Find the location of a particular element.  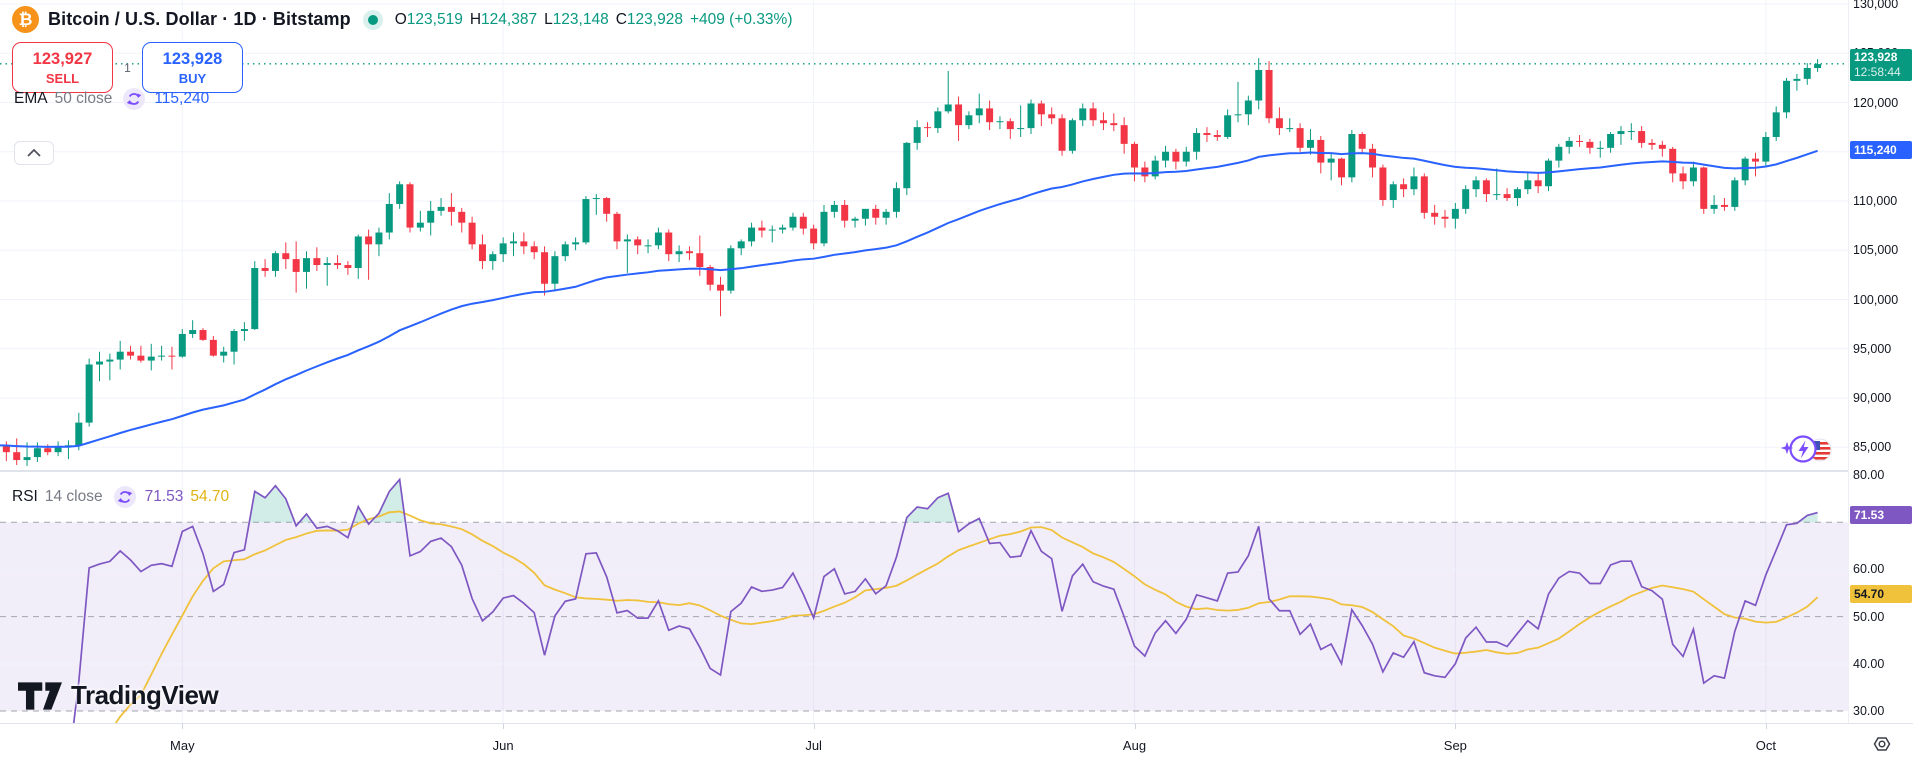

close-value: 123,928 is located at coordinates (654, 19).